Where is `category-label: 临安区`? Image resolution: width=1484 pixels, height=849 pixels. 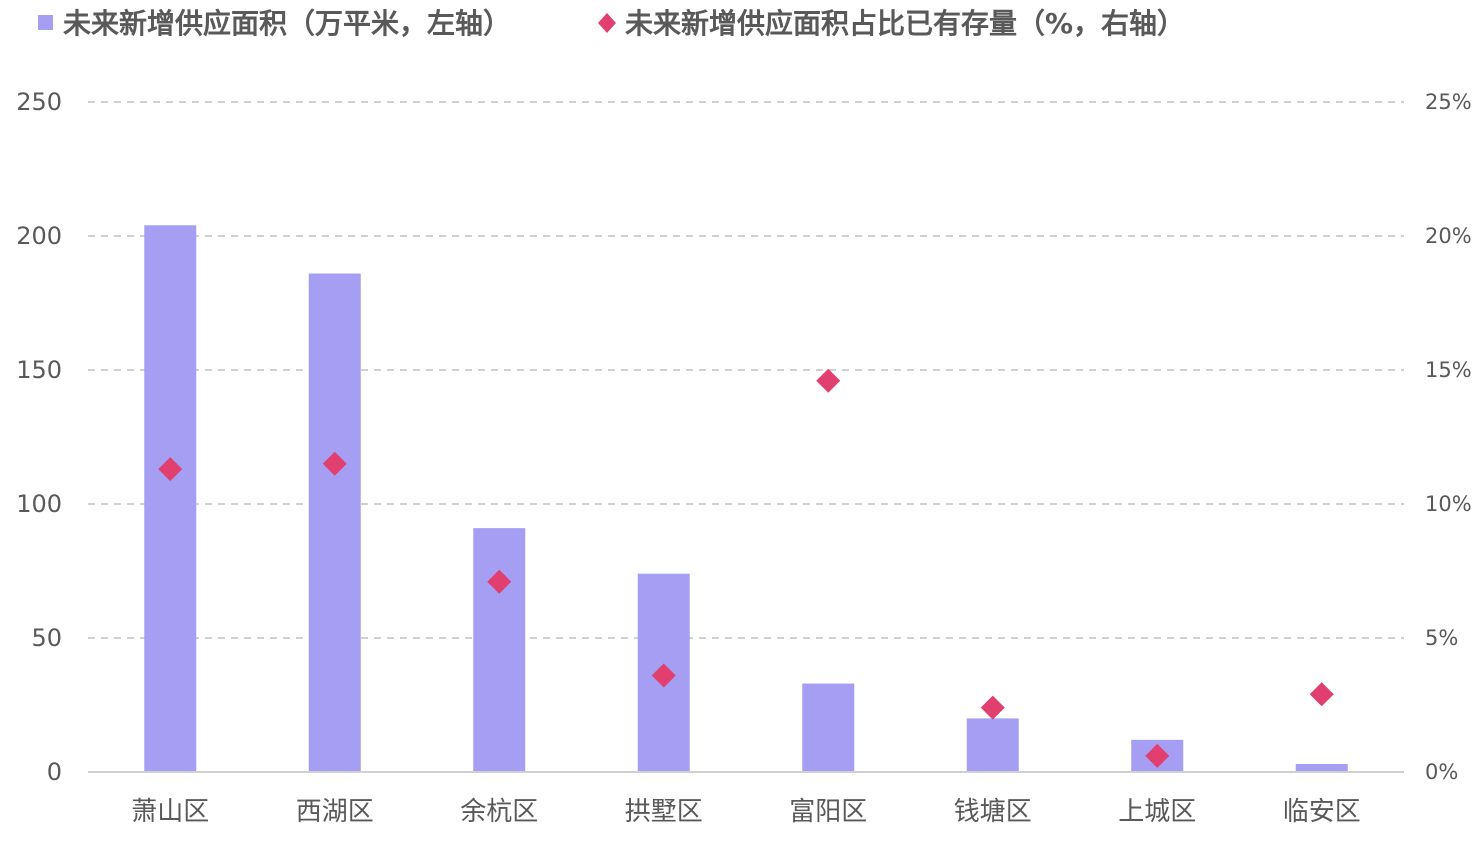
category-label: 临安区 is located at coordinates (1322, 812).